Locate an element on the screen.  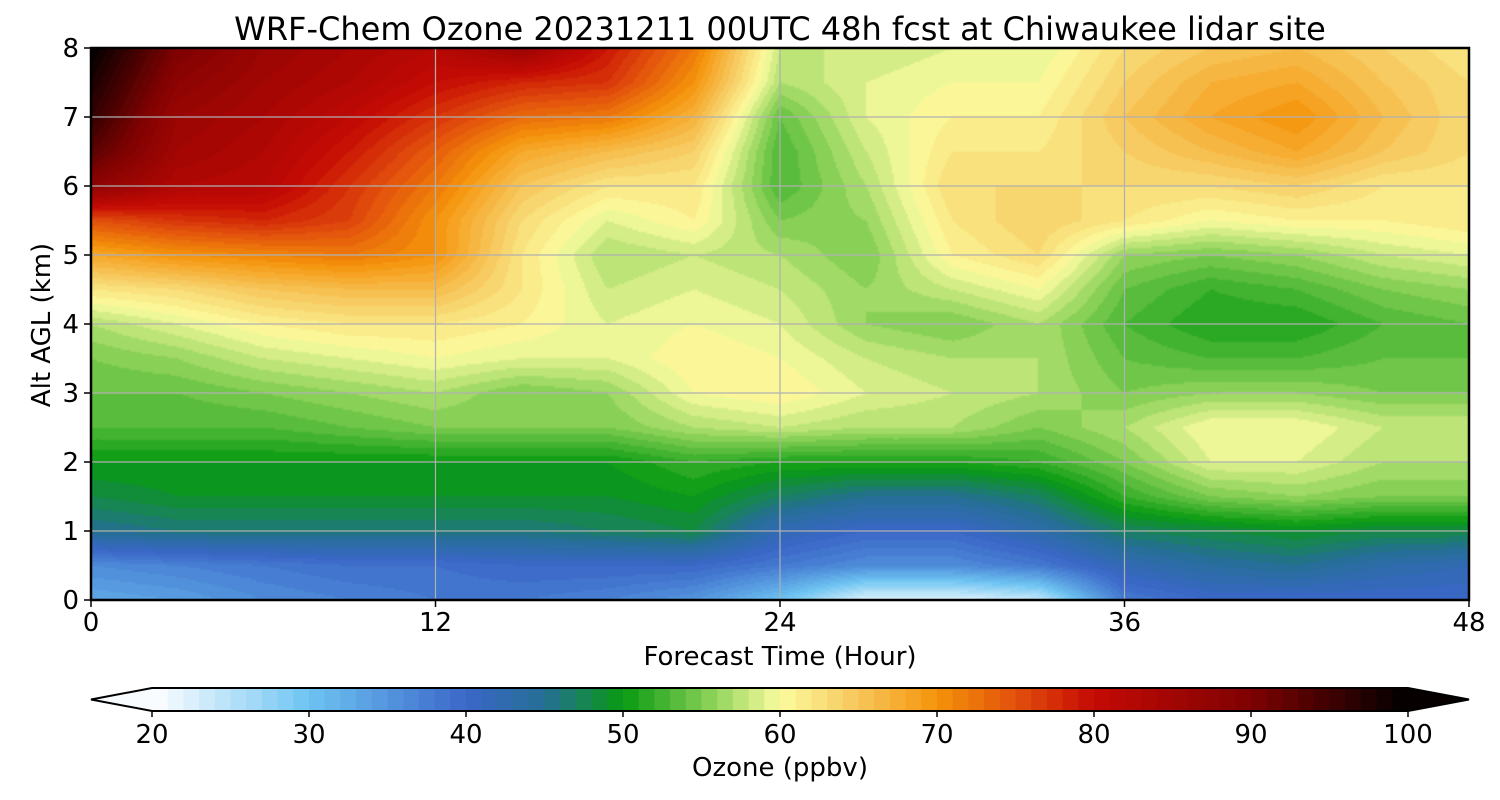
x-axis-ticks: 0 12 24 36 48 is located at coordinates (784, 619).